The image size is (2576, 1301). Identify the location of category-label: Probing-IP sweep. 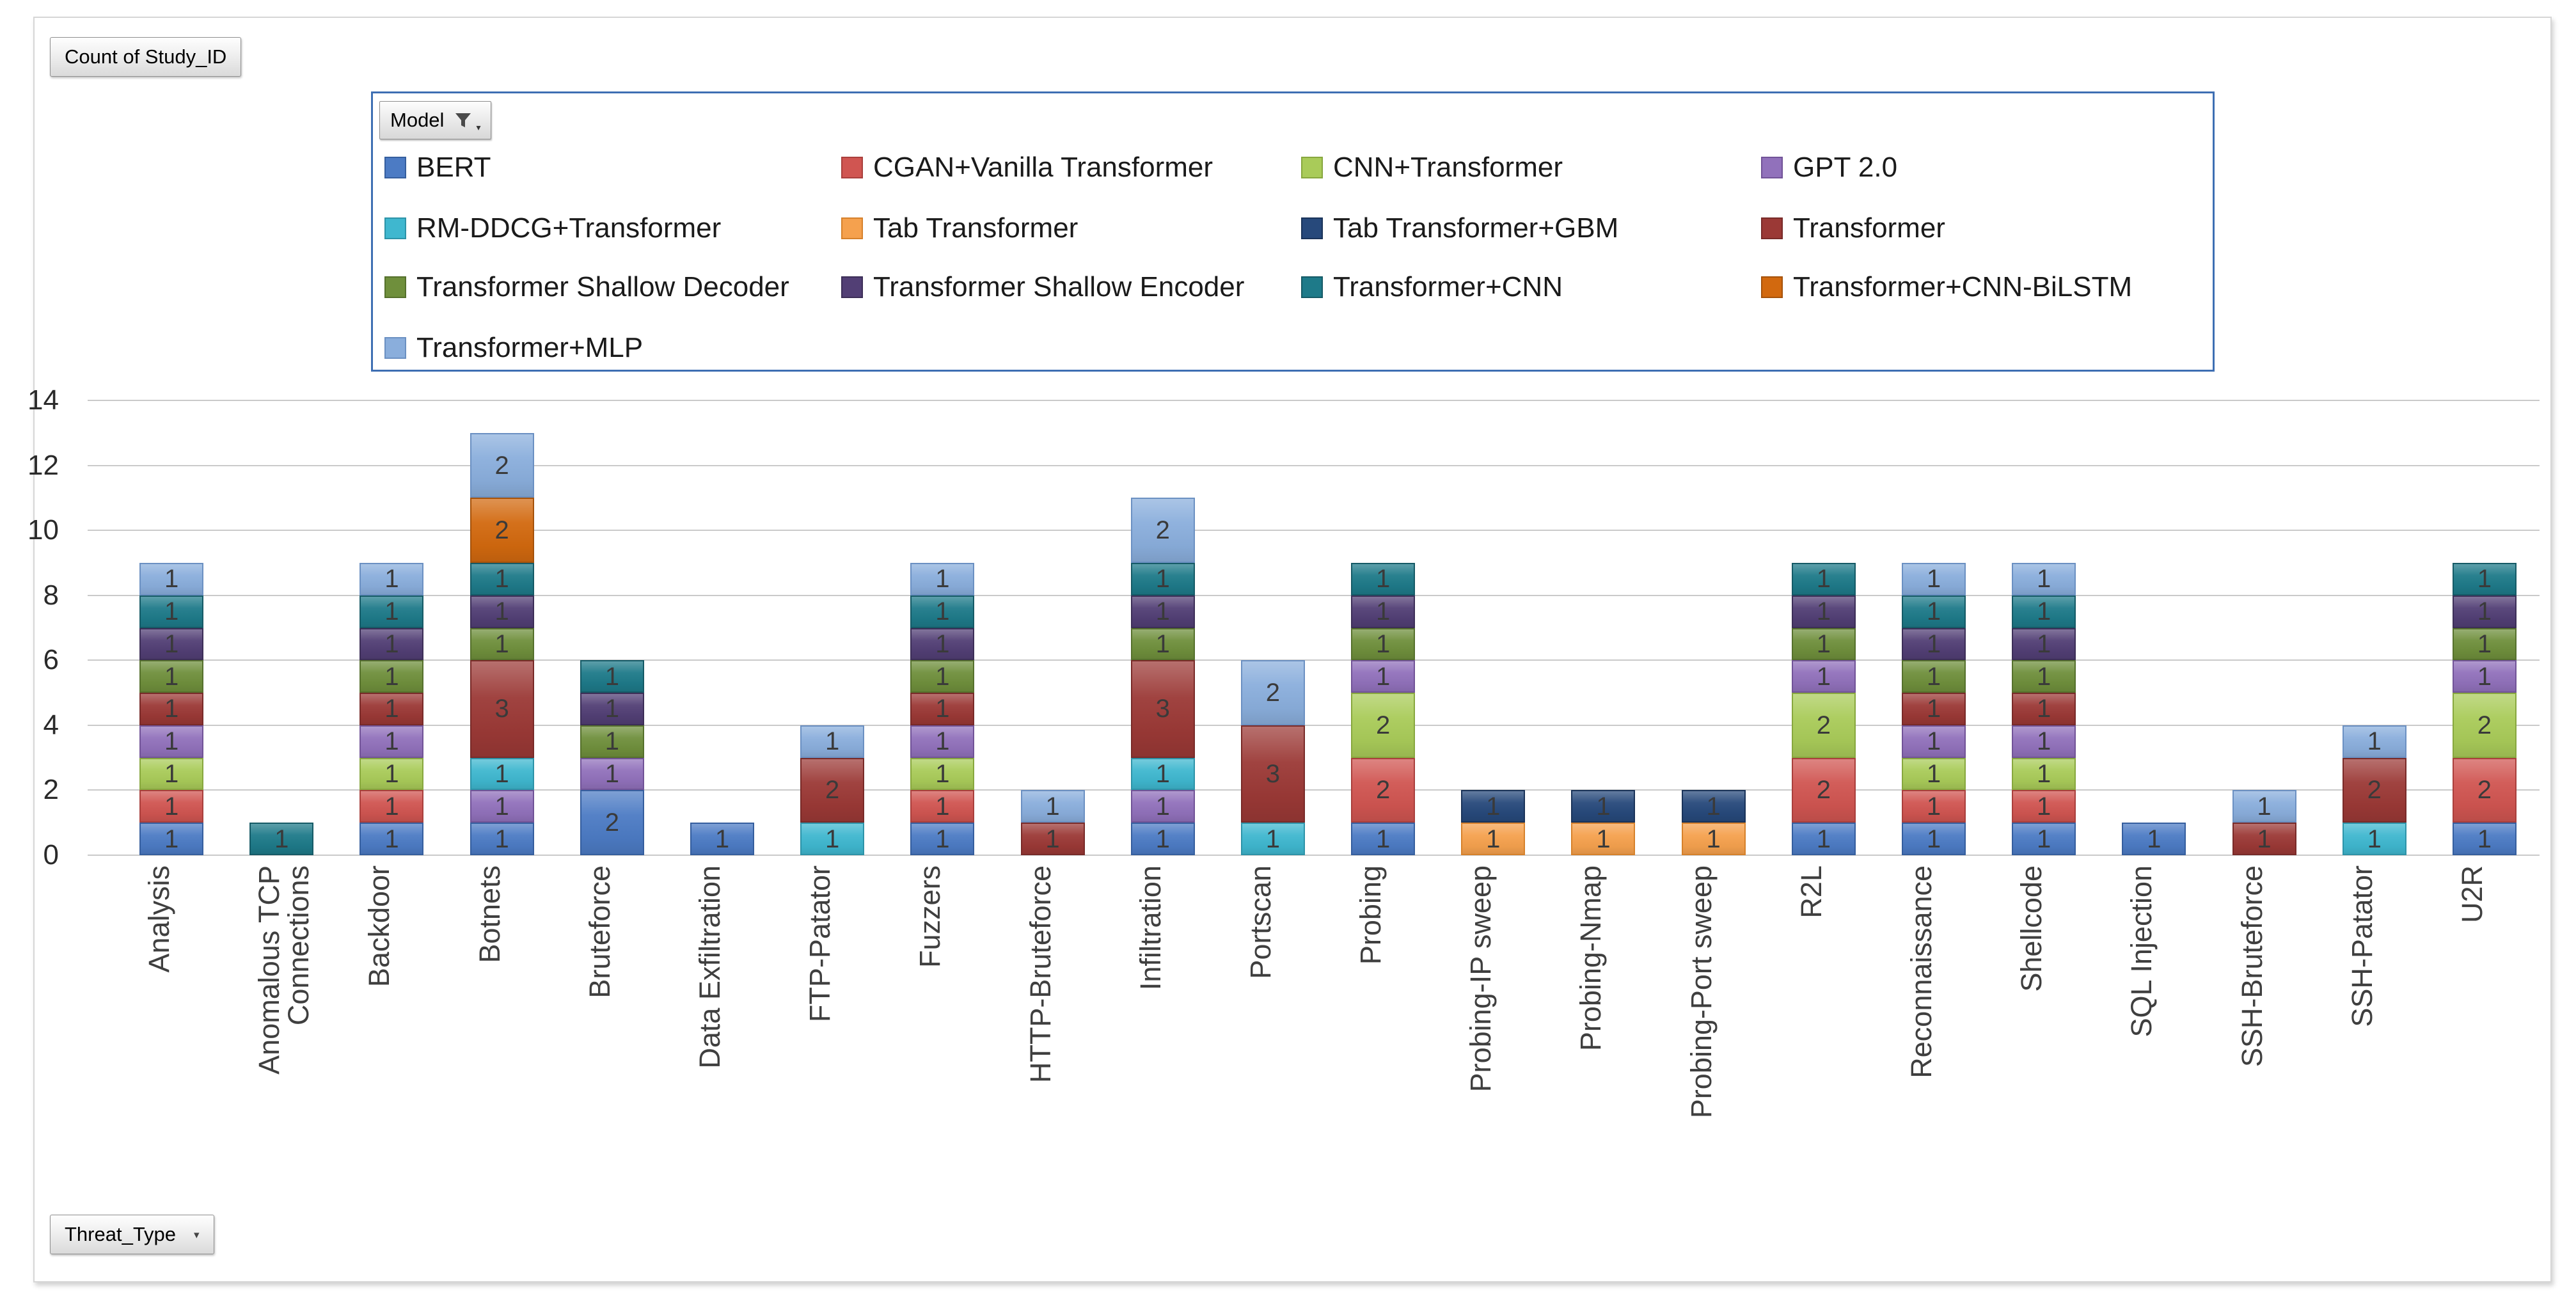
(1480, 979).